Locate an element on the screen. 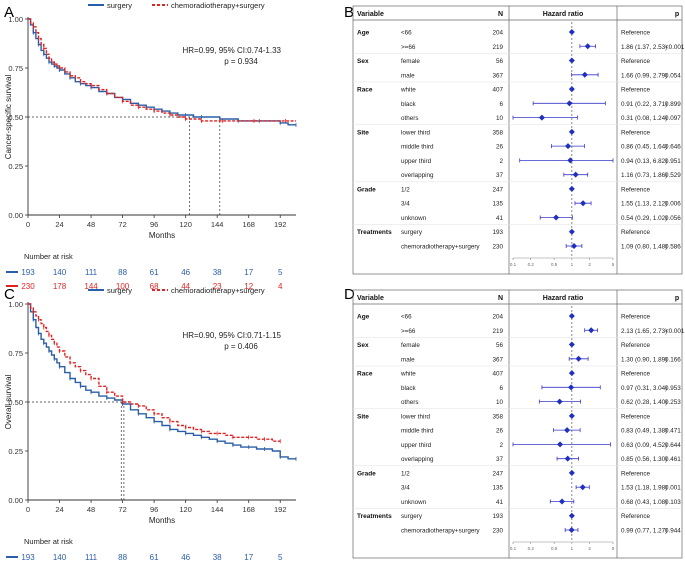  hr-ci-text: 0.97 (0.31, 3.04) is located at coordinates (644, 388).